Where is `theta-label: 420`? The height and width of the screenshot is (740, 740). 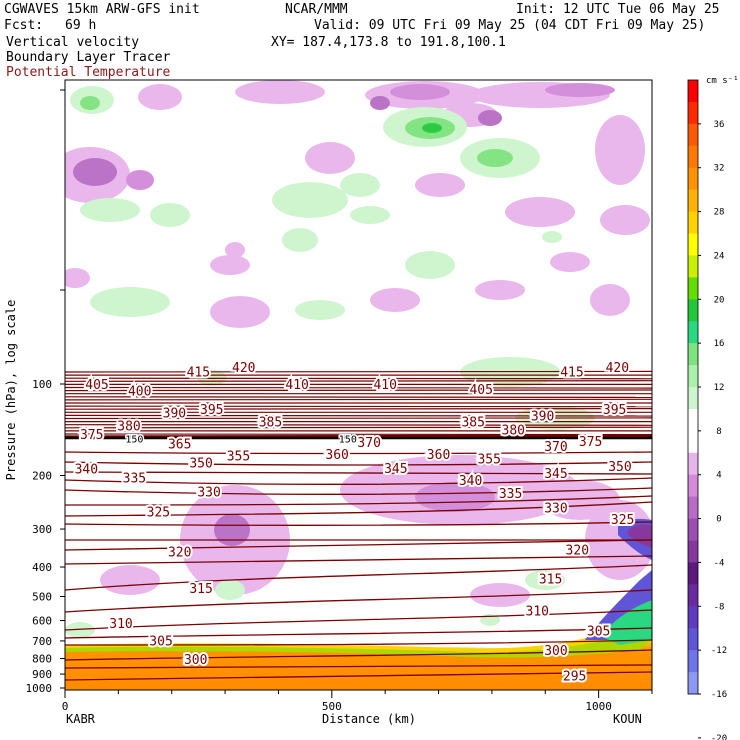 theta-label: 420 is located at coordinates (243, 368).